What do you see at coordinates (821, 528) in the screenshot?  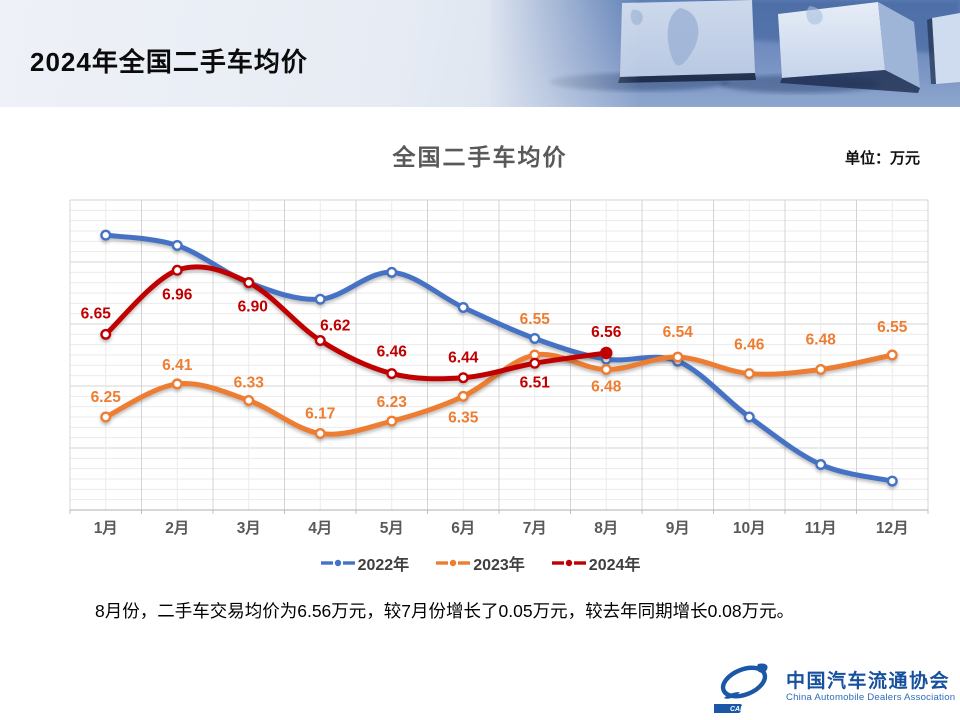 I see `x-axis-label: 11月` at bounding box center [821, 528].